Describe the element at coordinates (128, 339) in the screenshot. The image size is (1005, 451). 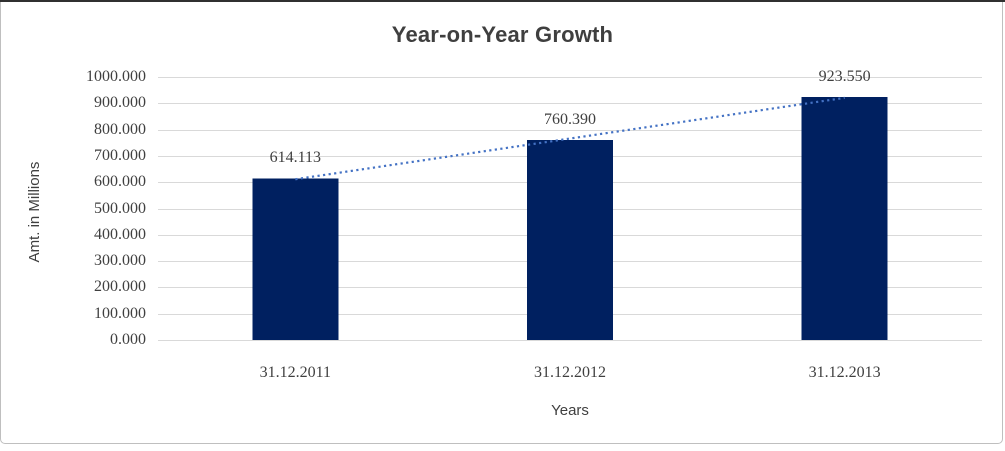
I see `y-tick-label: 0.000` at that location.